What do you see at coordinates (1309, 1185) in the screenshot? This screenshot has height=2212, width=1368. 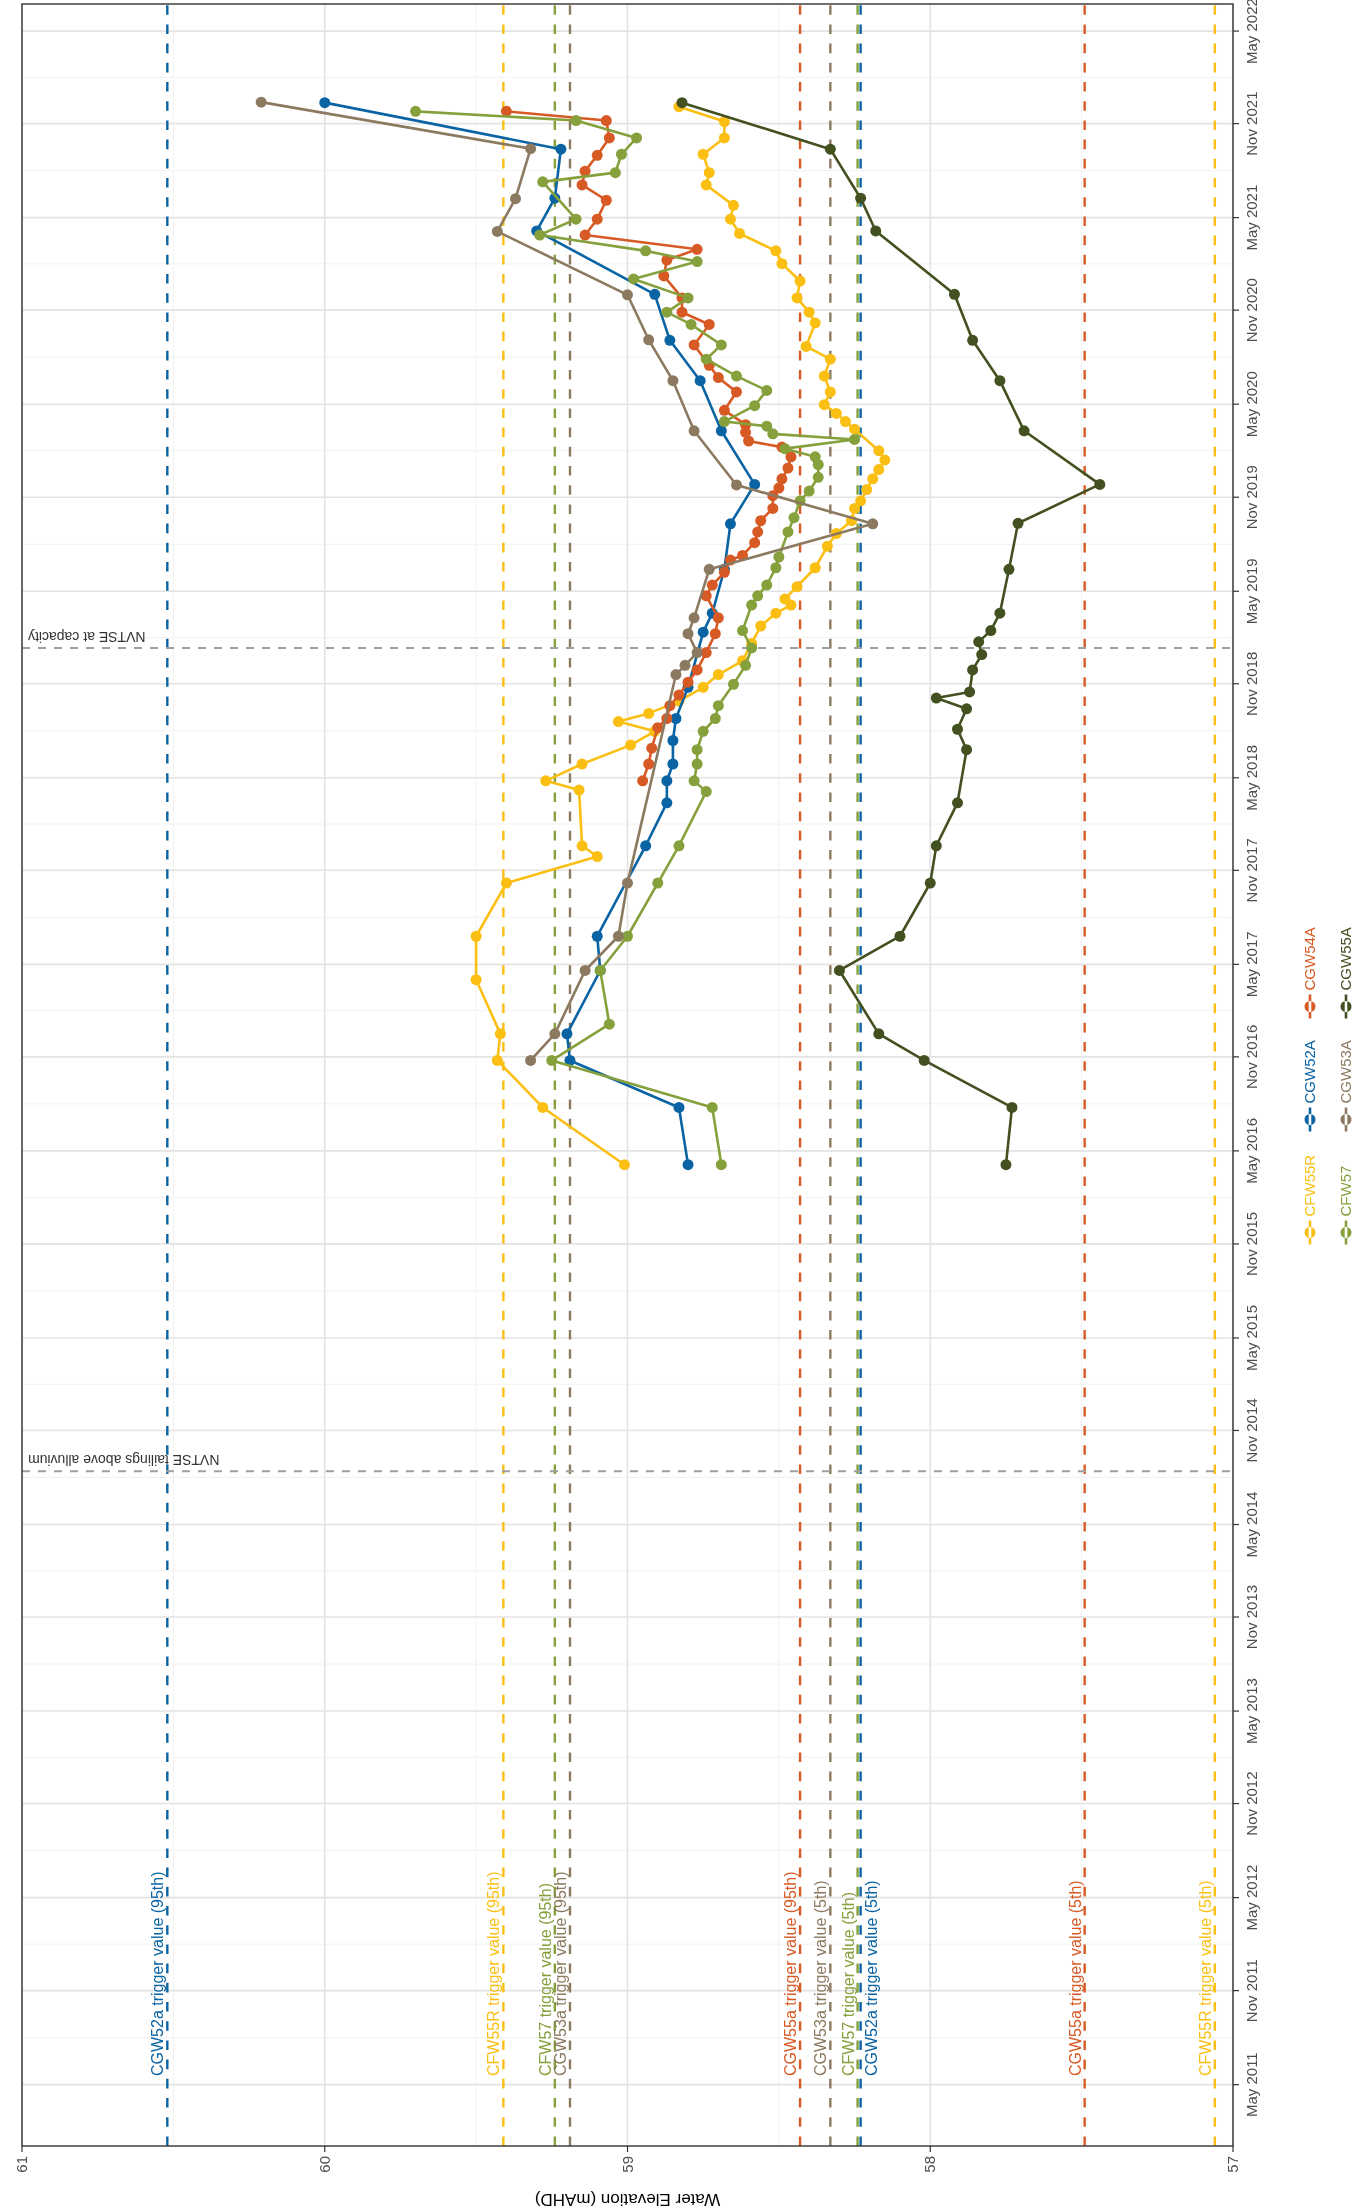 I see `text: CFW55R` at bounding box center [1309, 1185].